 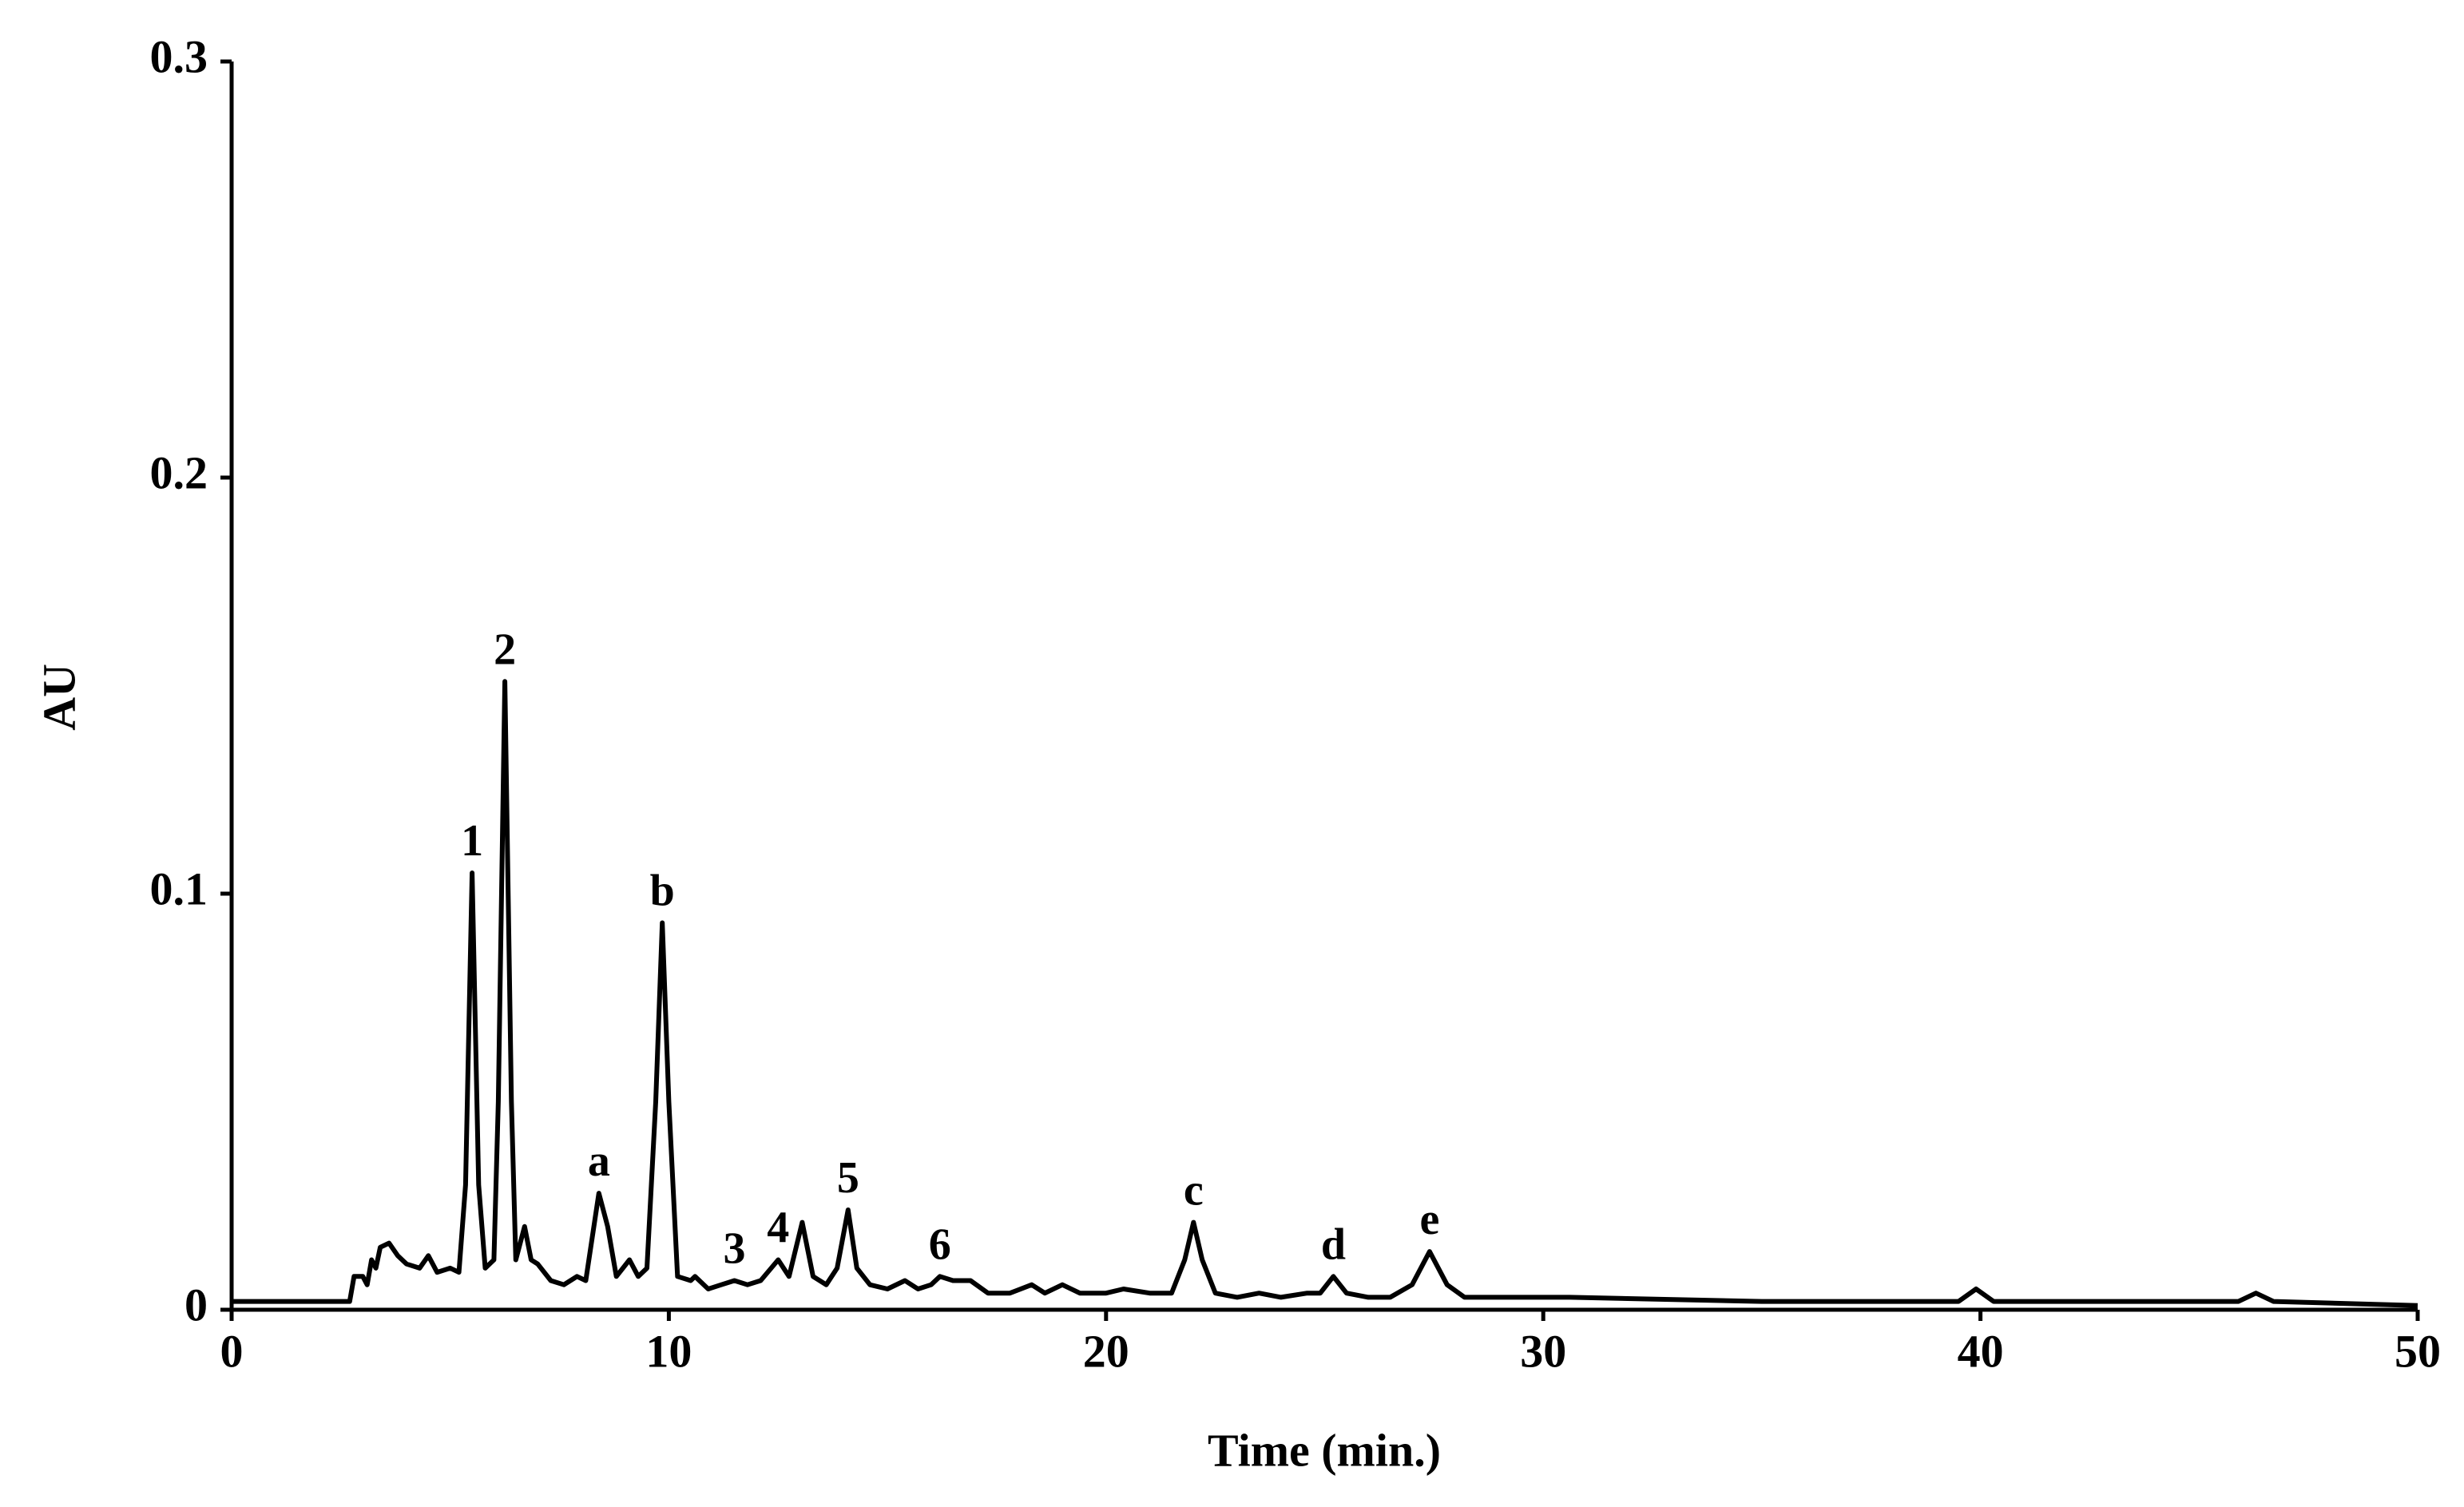 I want to click on x-tick-label: 50, so click(x=2418, y=1351).